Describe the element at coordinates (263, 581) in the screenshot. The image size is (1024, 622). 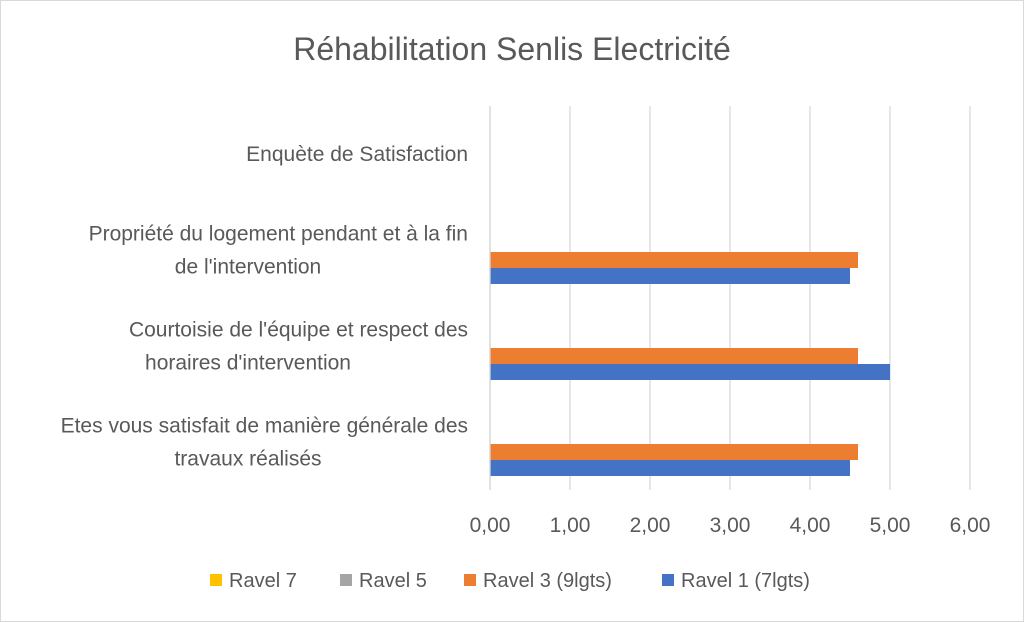
I see `legend-label: Ravel 7` at that location.